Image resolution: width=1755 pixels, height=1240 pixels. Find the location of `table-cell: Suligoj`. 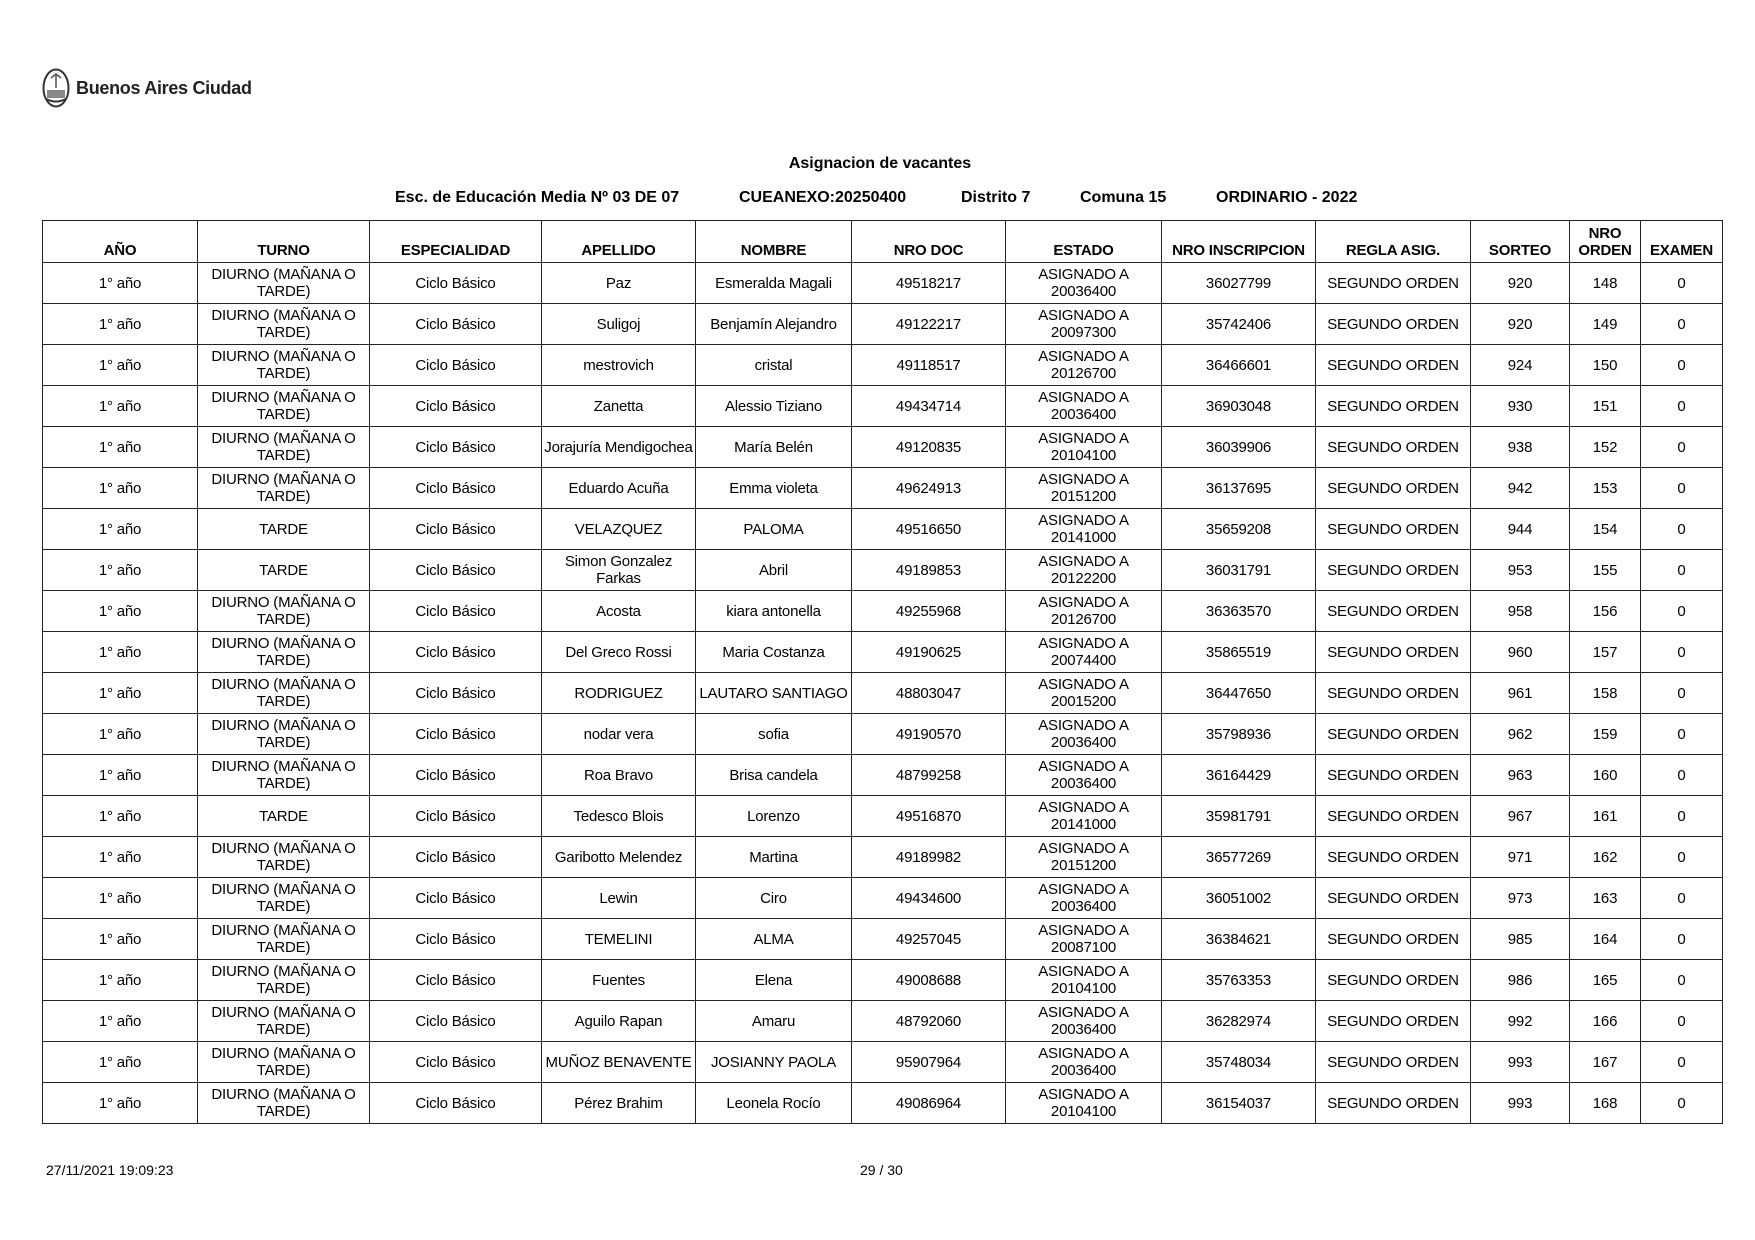

table-cell: Suligoj is located at coordinates (618, 324).